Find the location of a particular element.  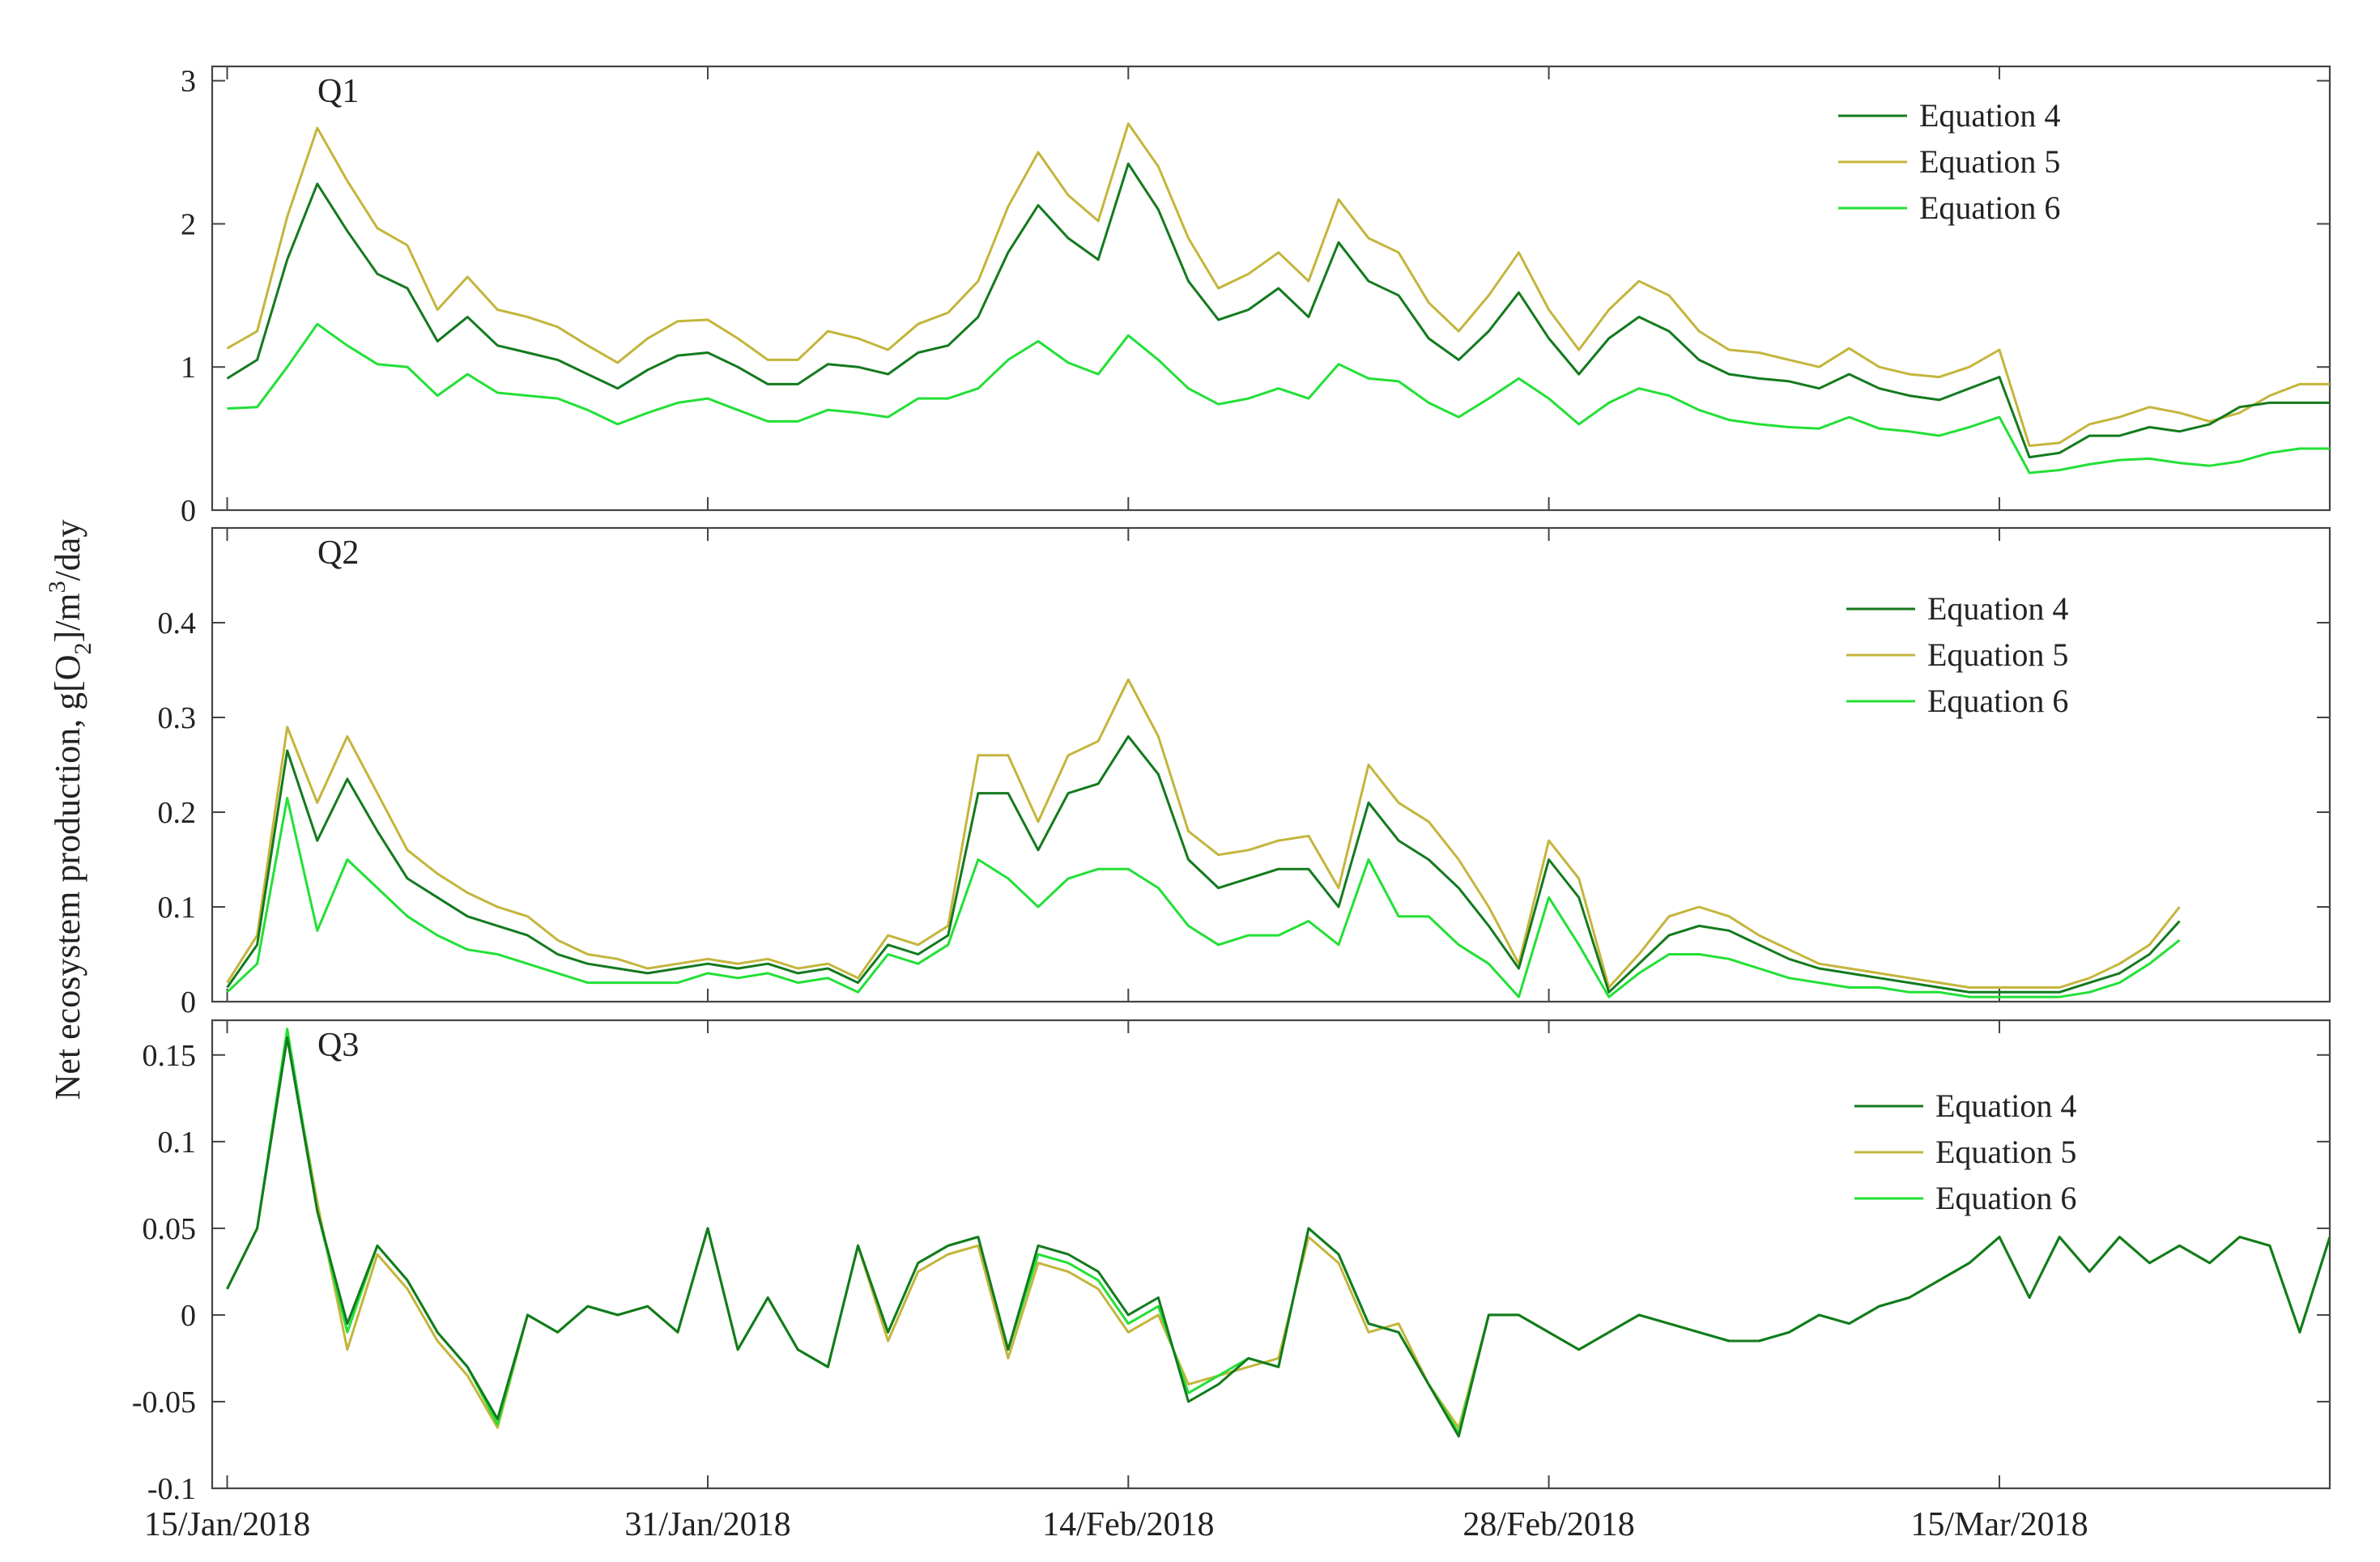

y-tick-label: 0.4 is located at coordinates (178, 623).